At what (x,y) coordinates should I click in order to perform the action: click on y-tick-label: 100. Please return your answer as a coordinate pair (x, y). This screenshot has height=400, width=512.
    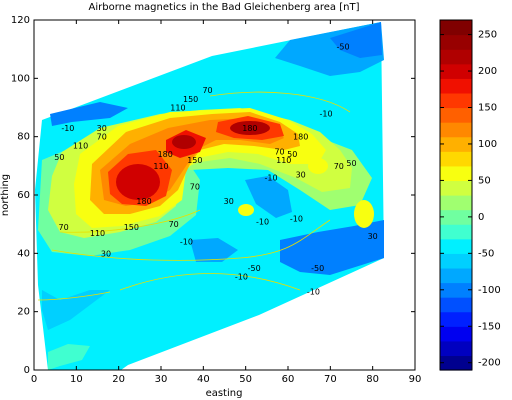
    Looking at the image, I should click on (20, 78).